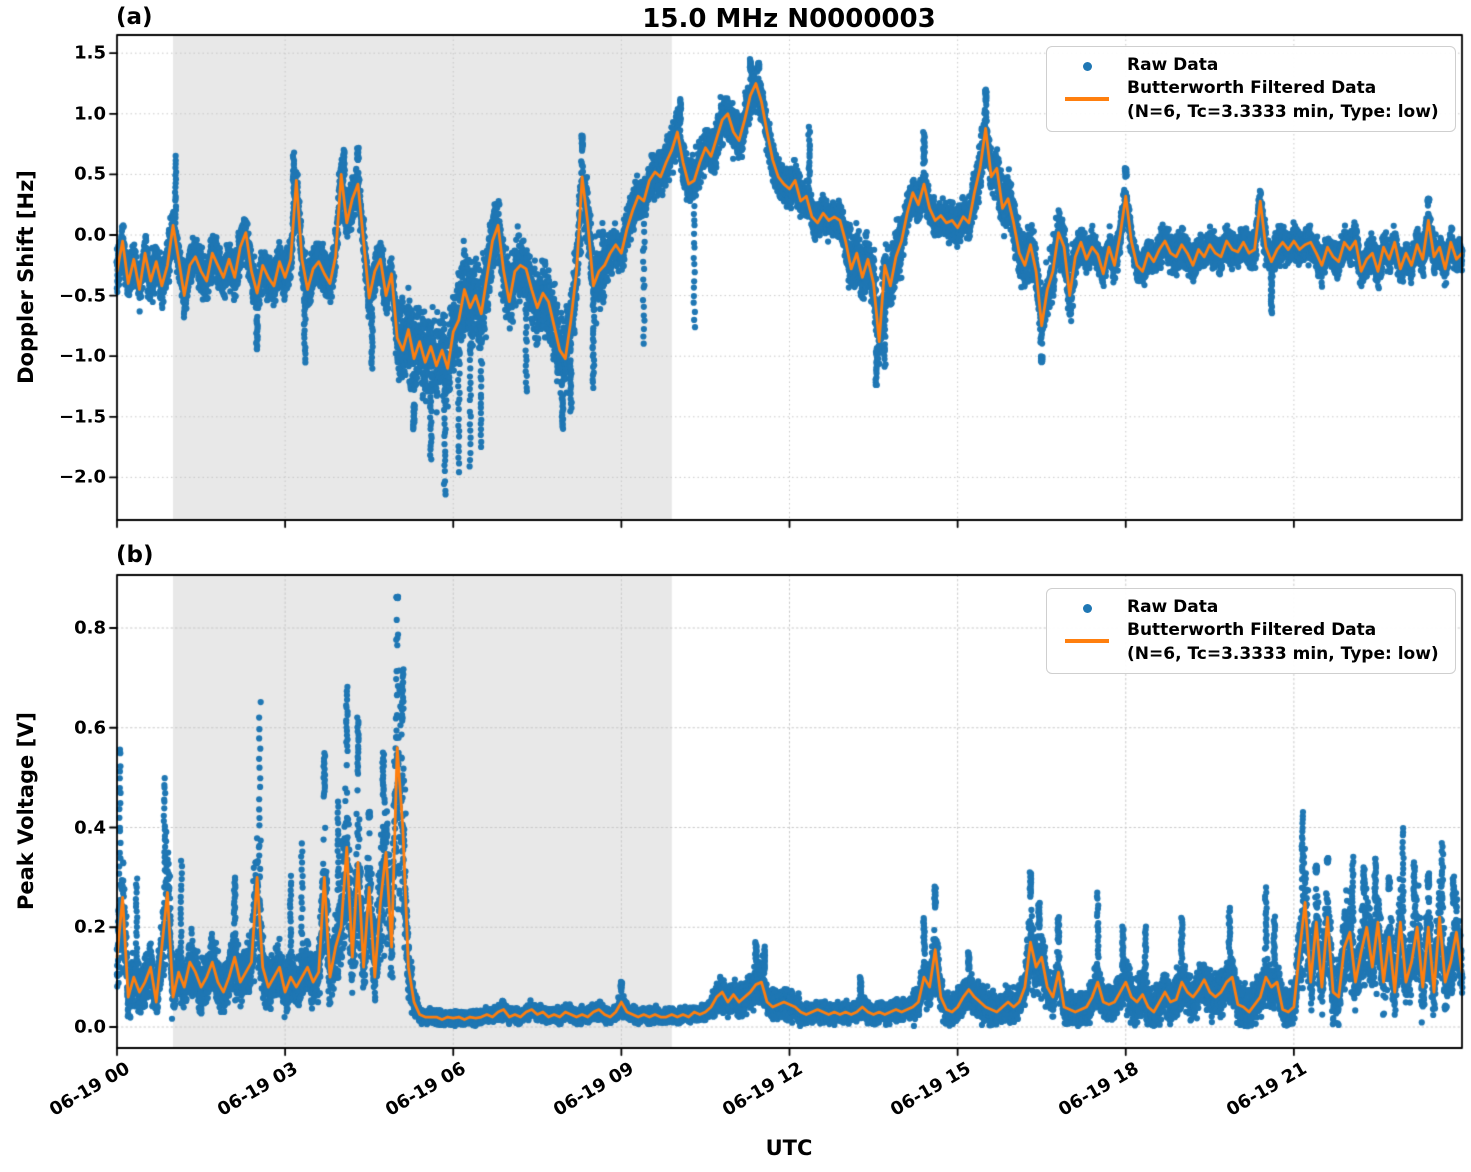 This screenshot has width=1471, height=1172. Describe the element at coordinates (90, 728) in the screenshot. I see `panel-b-ytick-label: 0.6` at that location.